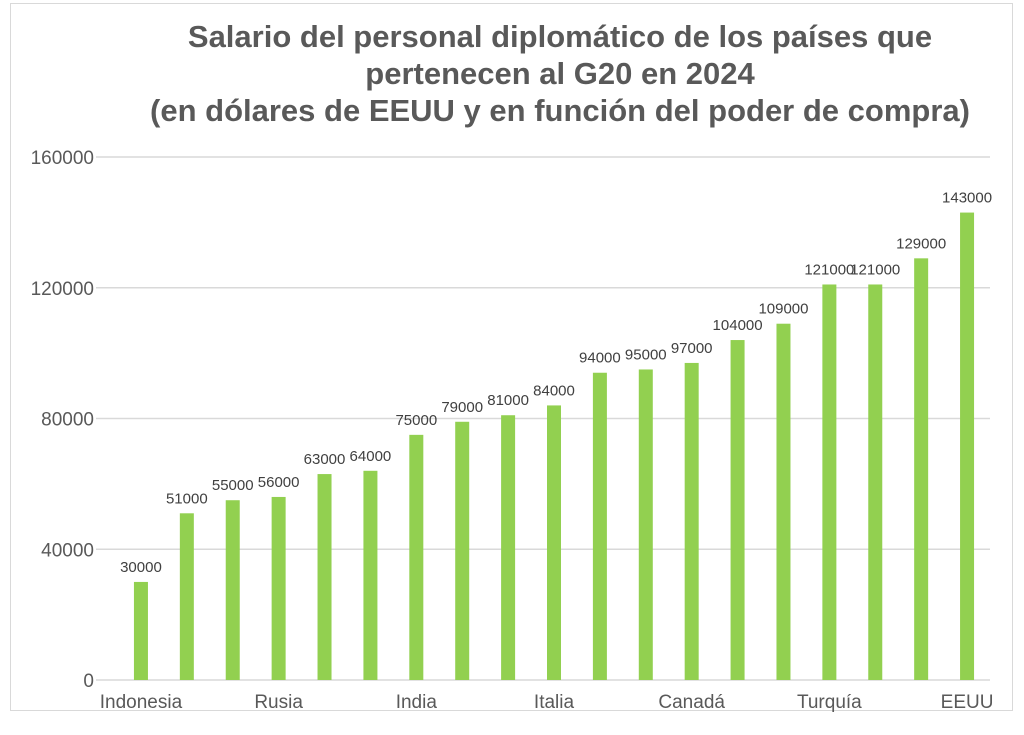 This screenshot has height=735, width=1024. I want to click on data-label: 51000, so click(187, 498).